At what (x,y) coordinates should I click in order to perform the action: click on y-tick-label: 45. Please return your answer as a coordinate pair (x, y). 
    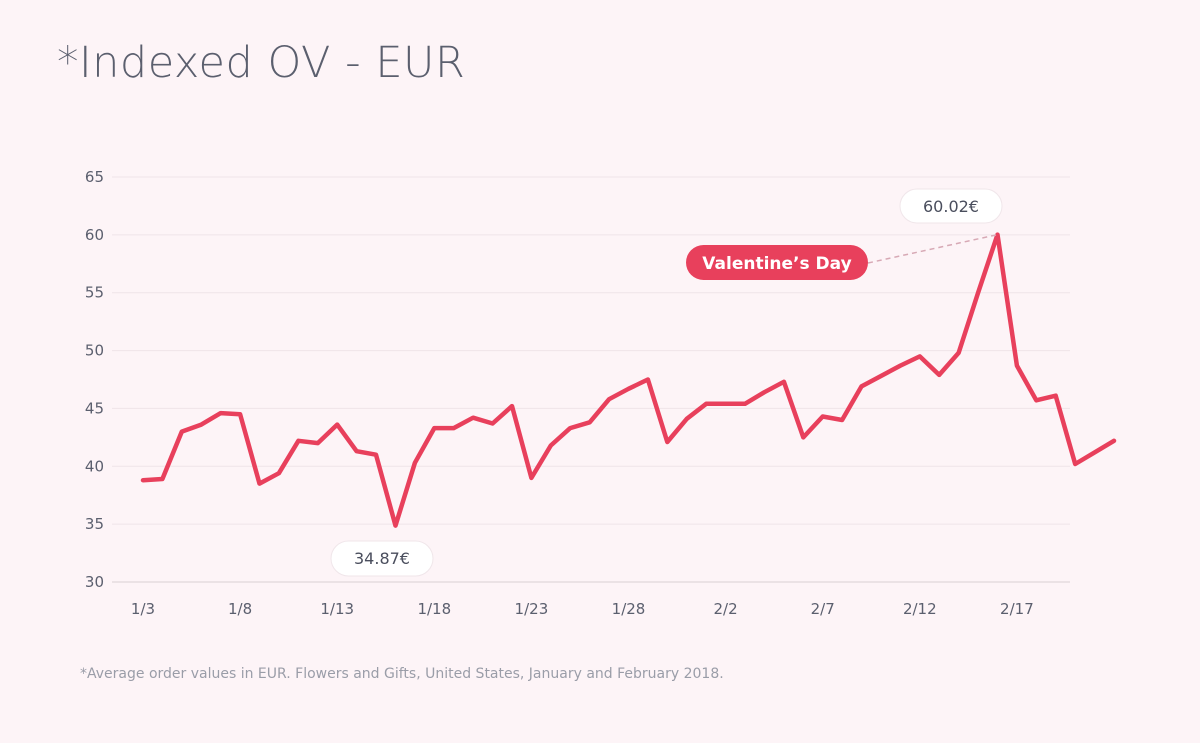
    Looking at the image, I should click on (94, 408).